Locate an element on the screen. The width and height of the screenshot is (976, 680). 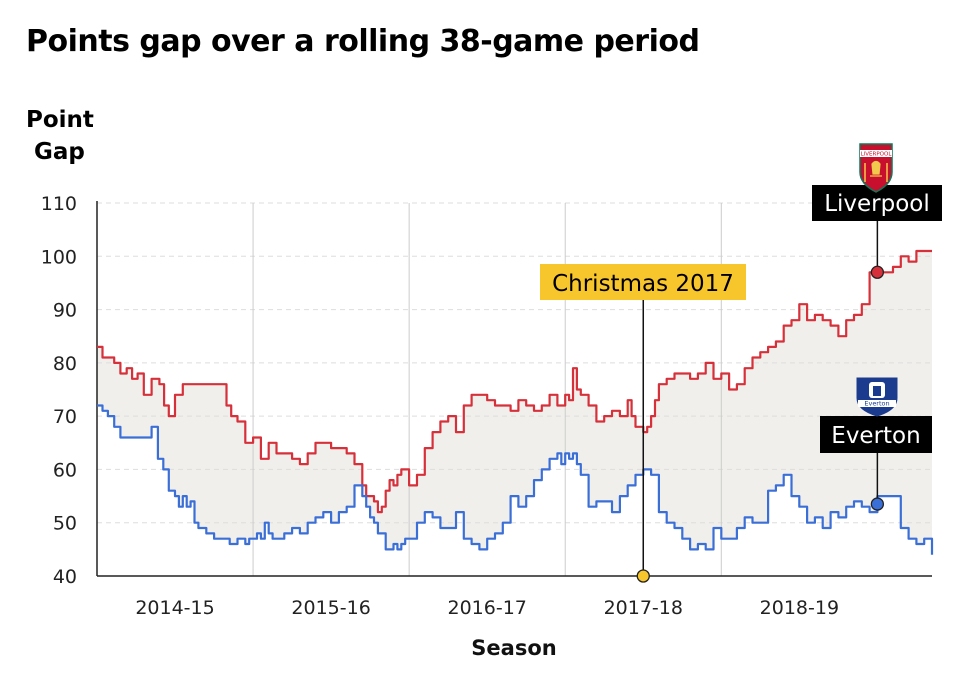
y-tick-label: 60 is located at coordinates (65, 470).